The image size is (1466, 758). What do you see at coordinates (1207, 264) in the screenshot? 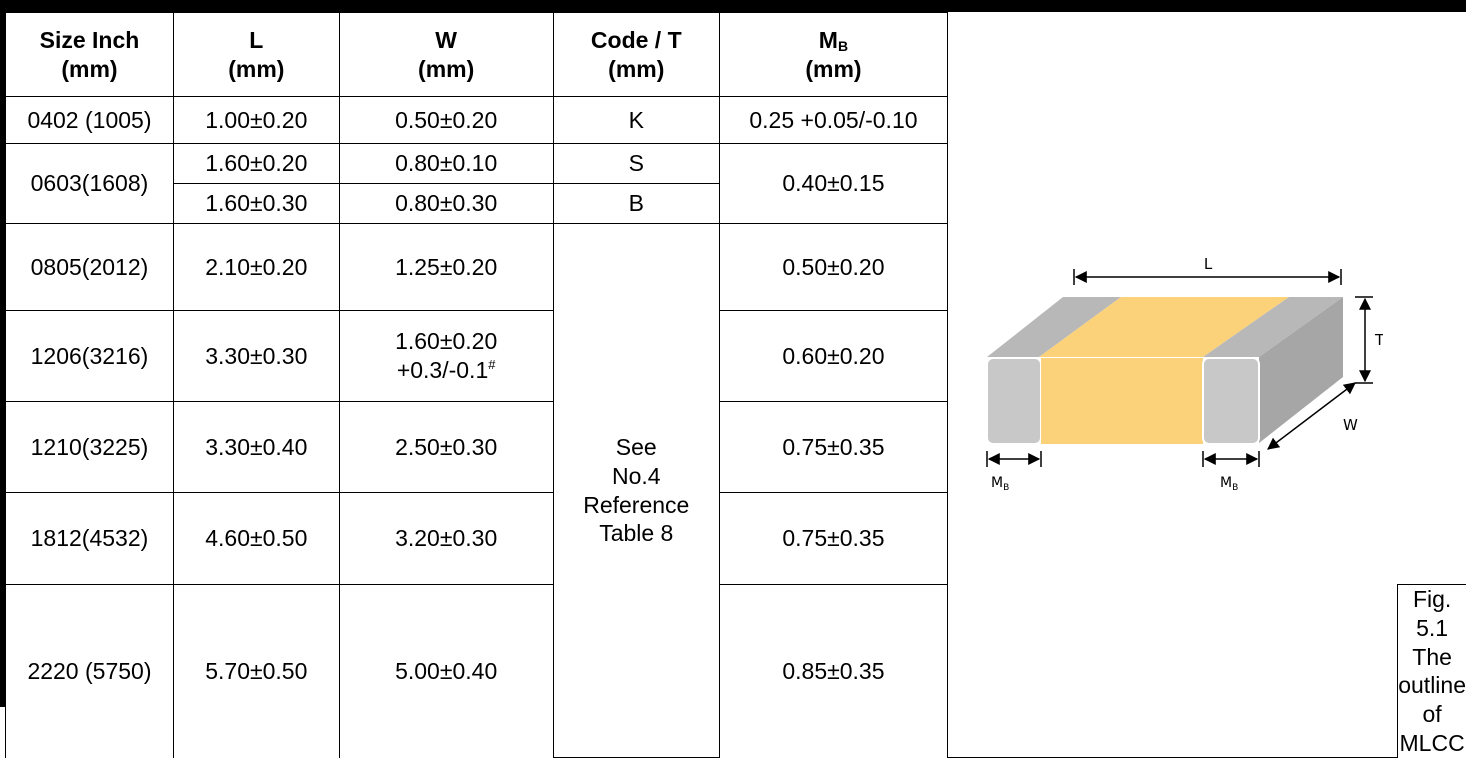
I see `label-l: L` at bounding box center [1207, 264].